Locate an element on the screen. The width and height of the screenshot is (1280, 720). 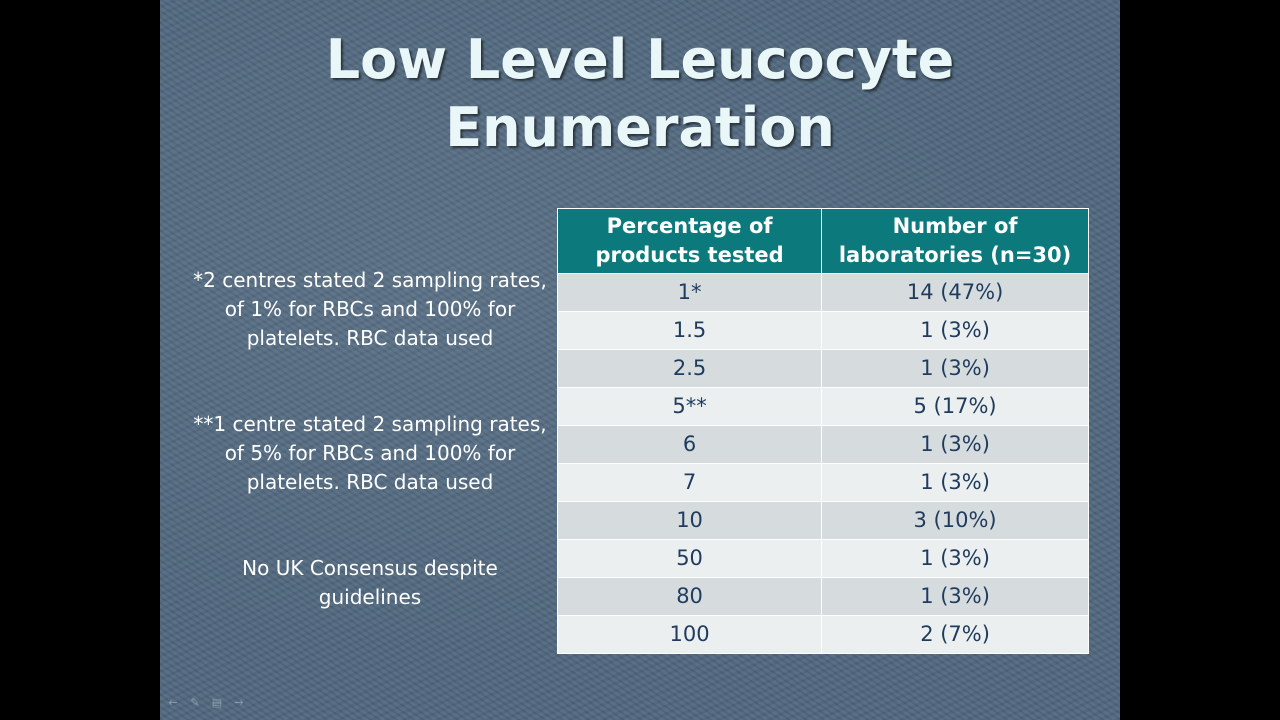
percentage-cell: 7 is located at coordinates (689, 482).